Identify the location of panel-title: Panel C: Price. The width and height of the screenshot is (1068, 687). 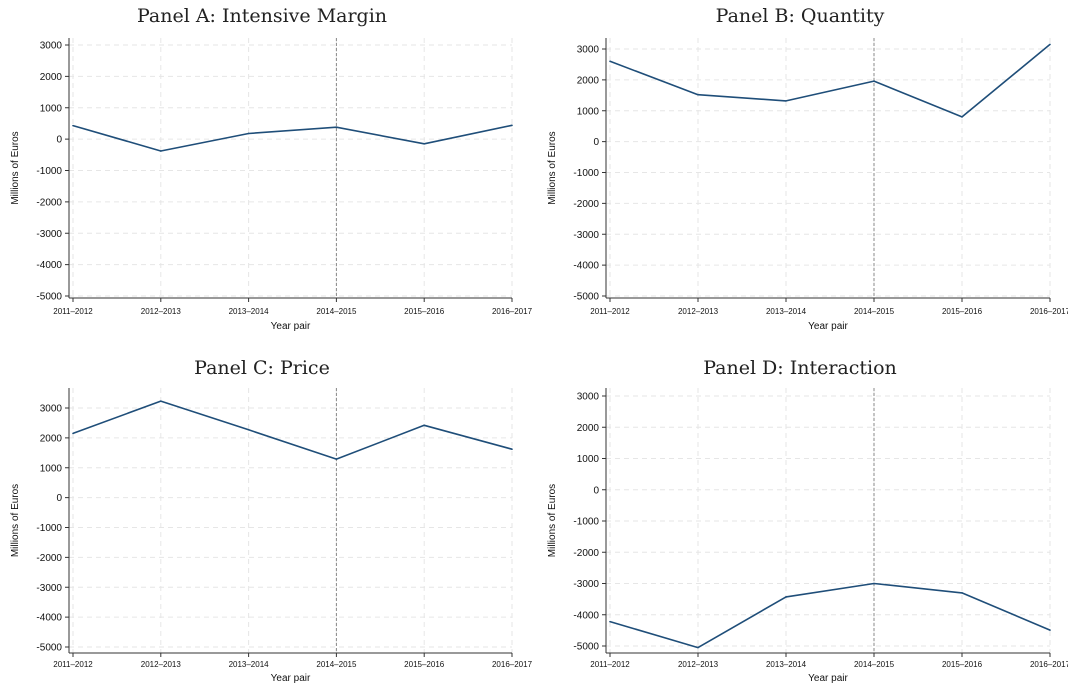
(262, 368).